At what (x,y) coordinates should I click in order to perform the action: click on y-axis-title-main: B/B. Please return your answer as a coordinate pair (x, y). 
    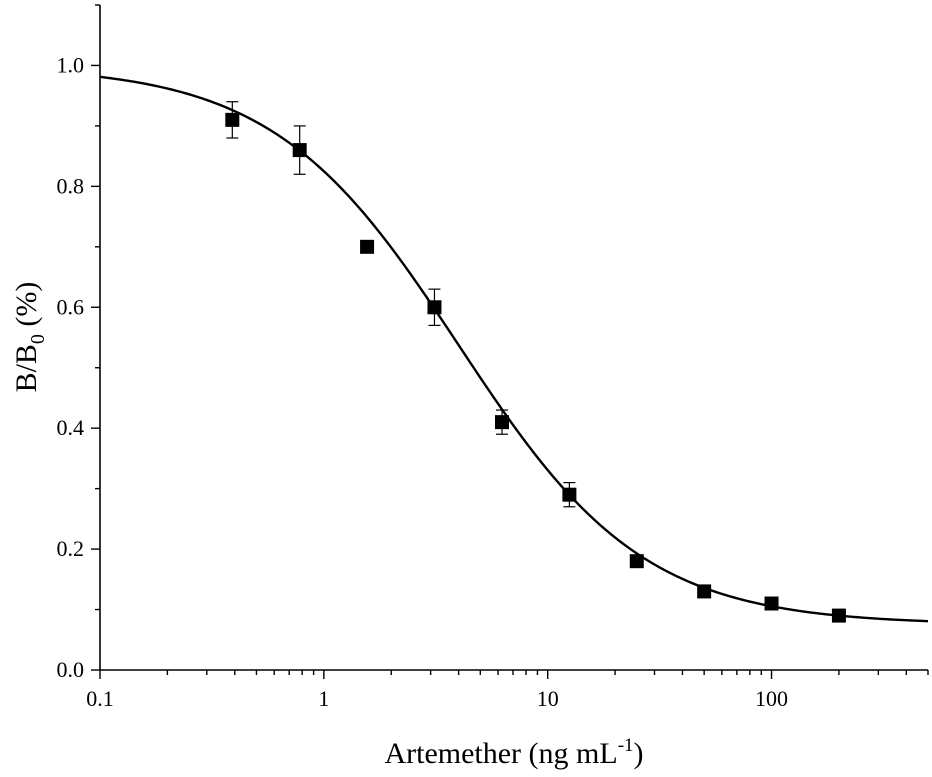
    Looking at the image, I should click on (26, 368).